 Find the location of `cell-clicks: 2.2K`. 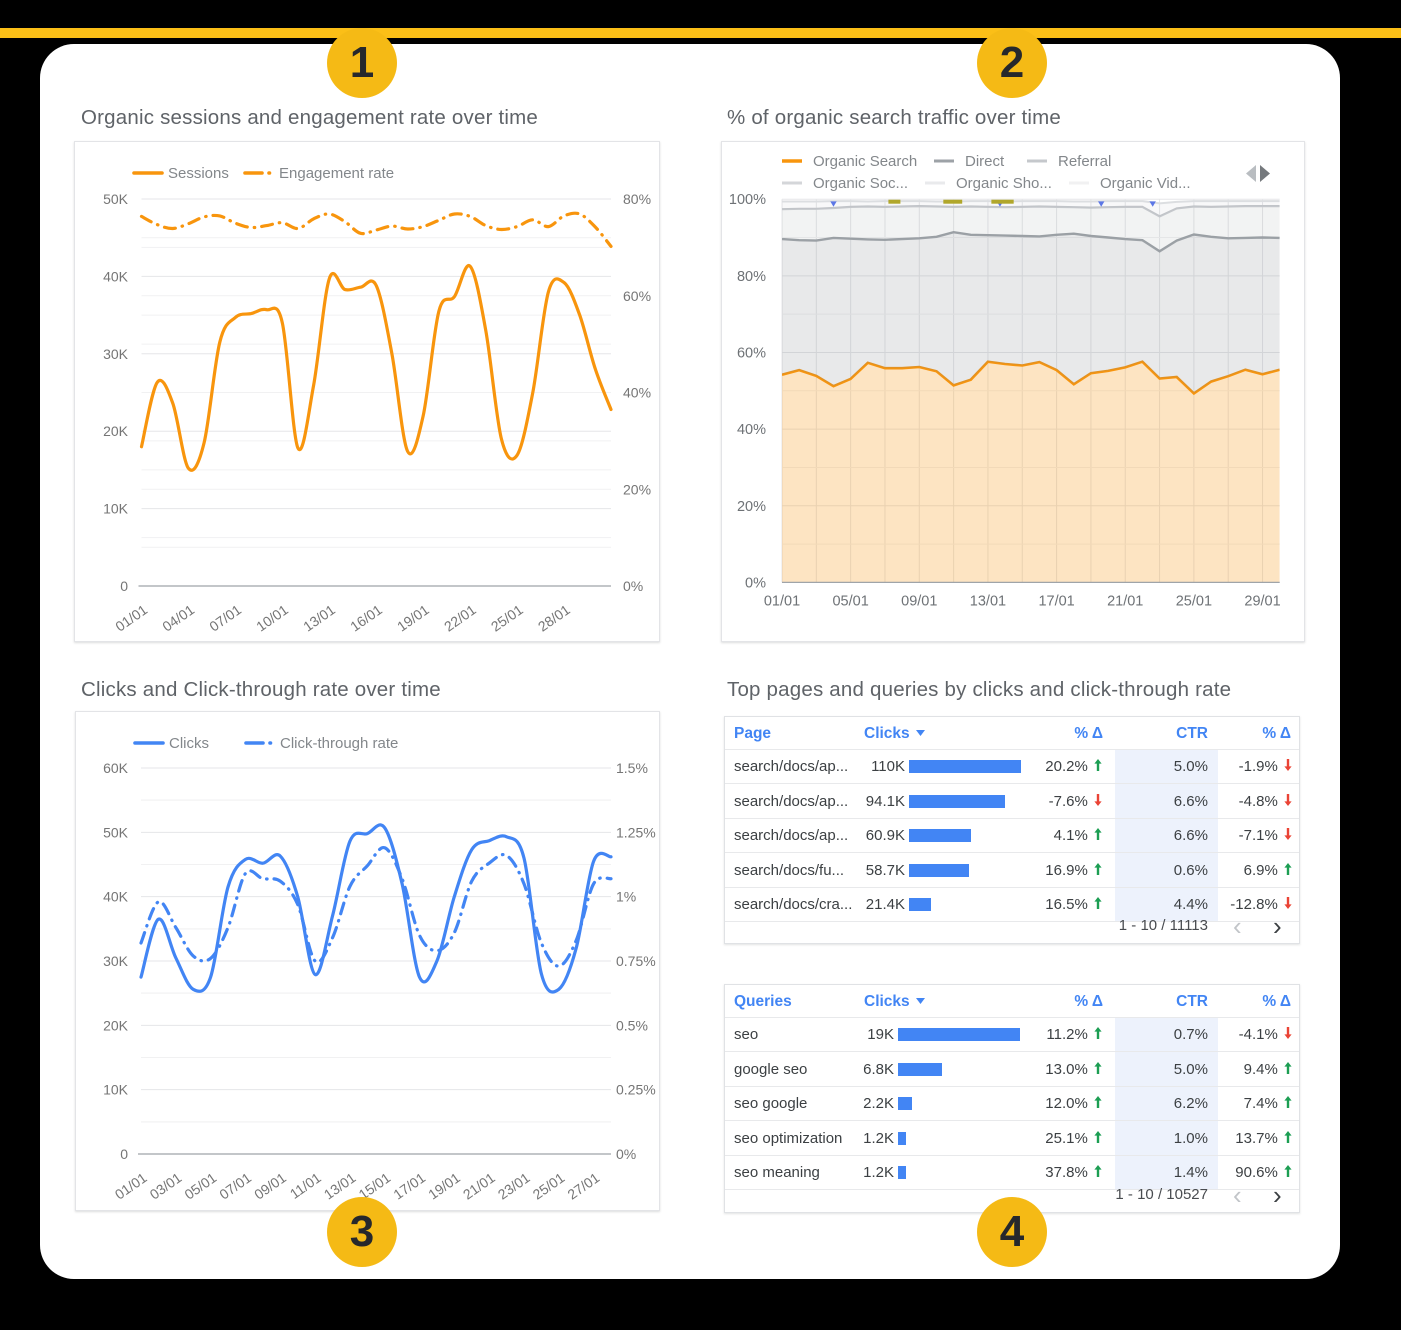

cell-clicks: 2.2K is located at coordinates (878, 1104).